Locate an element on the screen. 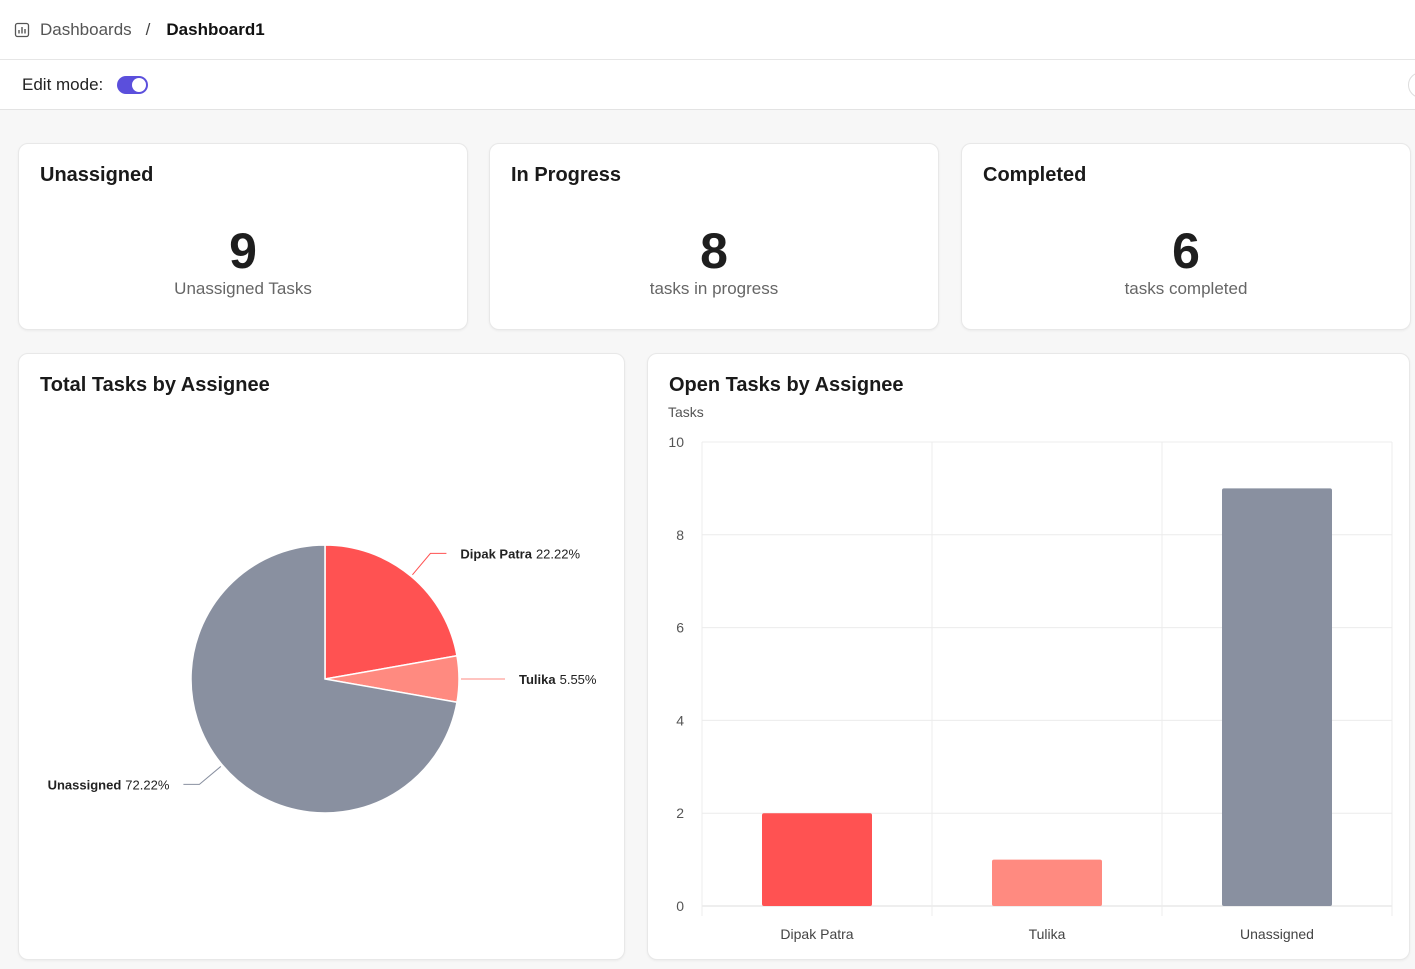 The image size is (1415, 969). edit-mode-toggle is located at coordinates (133, 84).